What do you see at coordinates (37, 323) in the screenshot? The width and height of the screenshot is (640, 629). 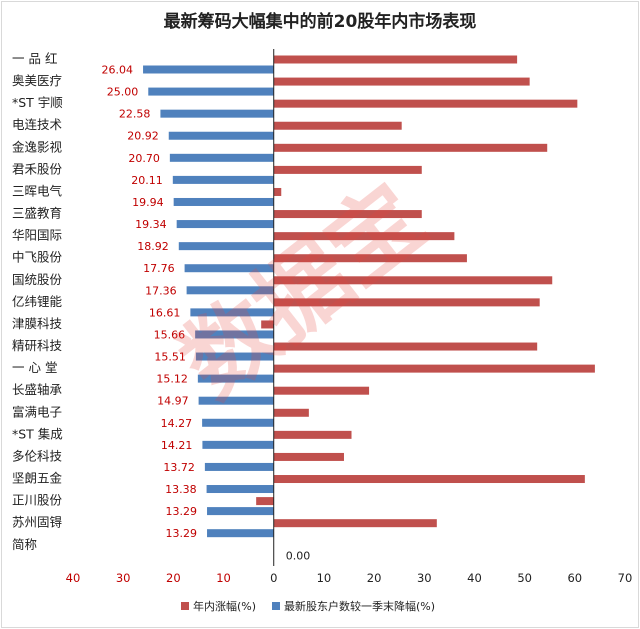 I see `category-label: 津膜科技` at bounding box center [37, 323].